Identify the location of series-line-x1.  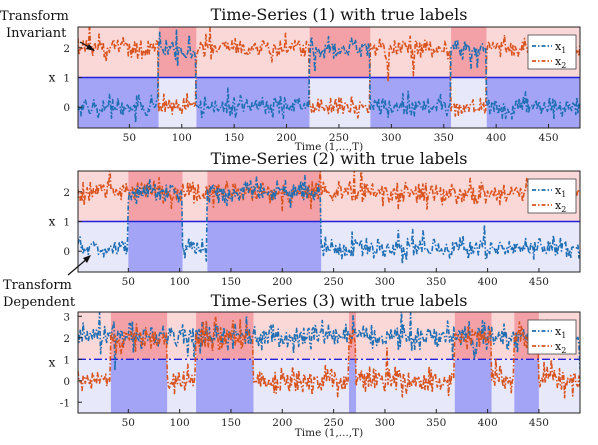
(329, 342).